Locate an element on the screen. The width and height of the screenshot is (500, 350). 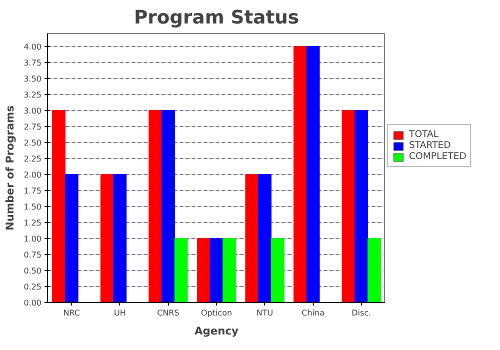
y-tick-label: 0.50 is located at coordinates (33, 271).